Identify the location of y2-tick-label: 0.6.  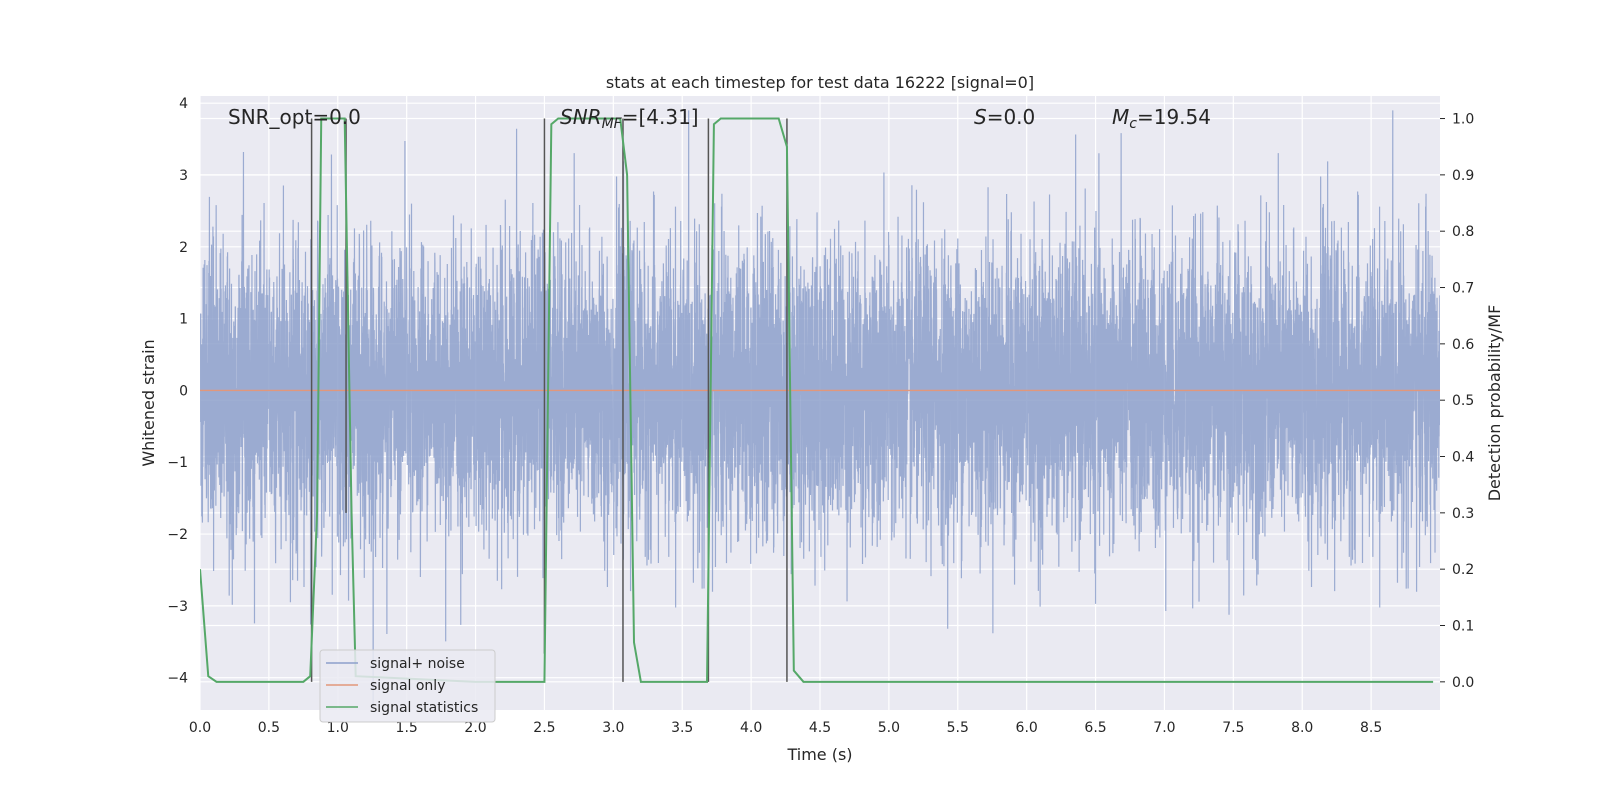
(1463, 345).